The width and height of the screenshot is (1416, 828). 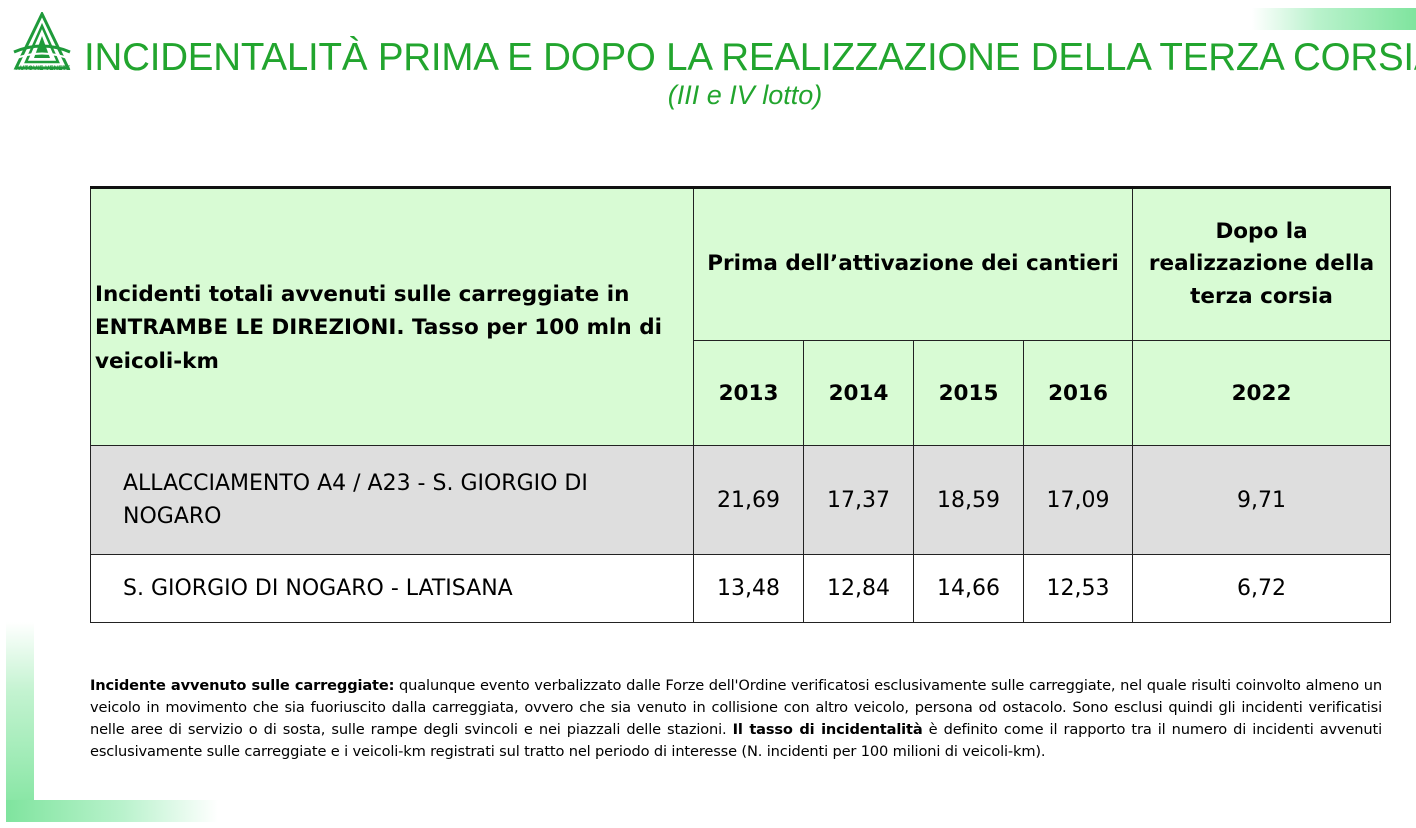 I want to click on rate-value: 21,69, so click(x=748, y=500).